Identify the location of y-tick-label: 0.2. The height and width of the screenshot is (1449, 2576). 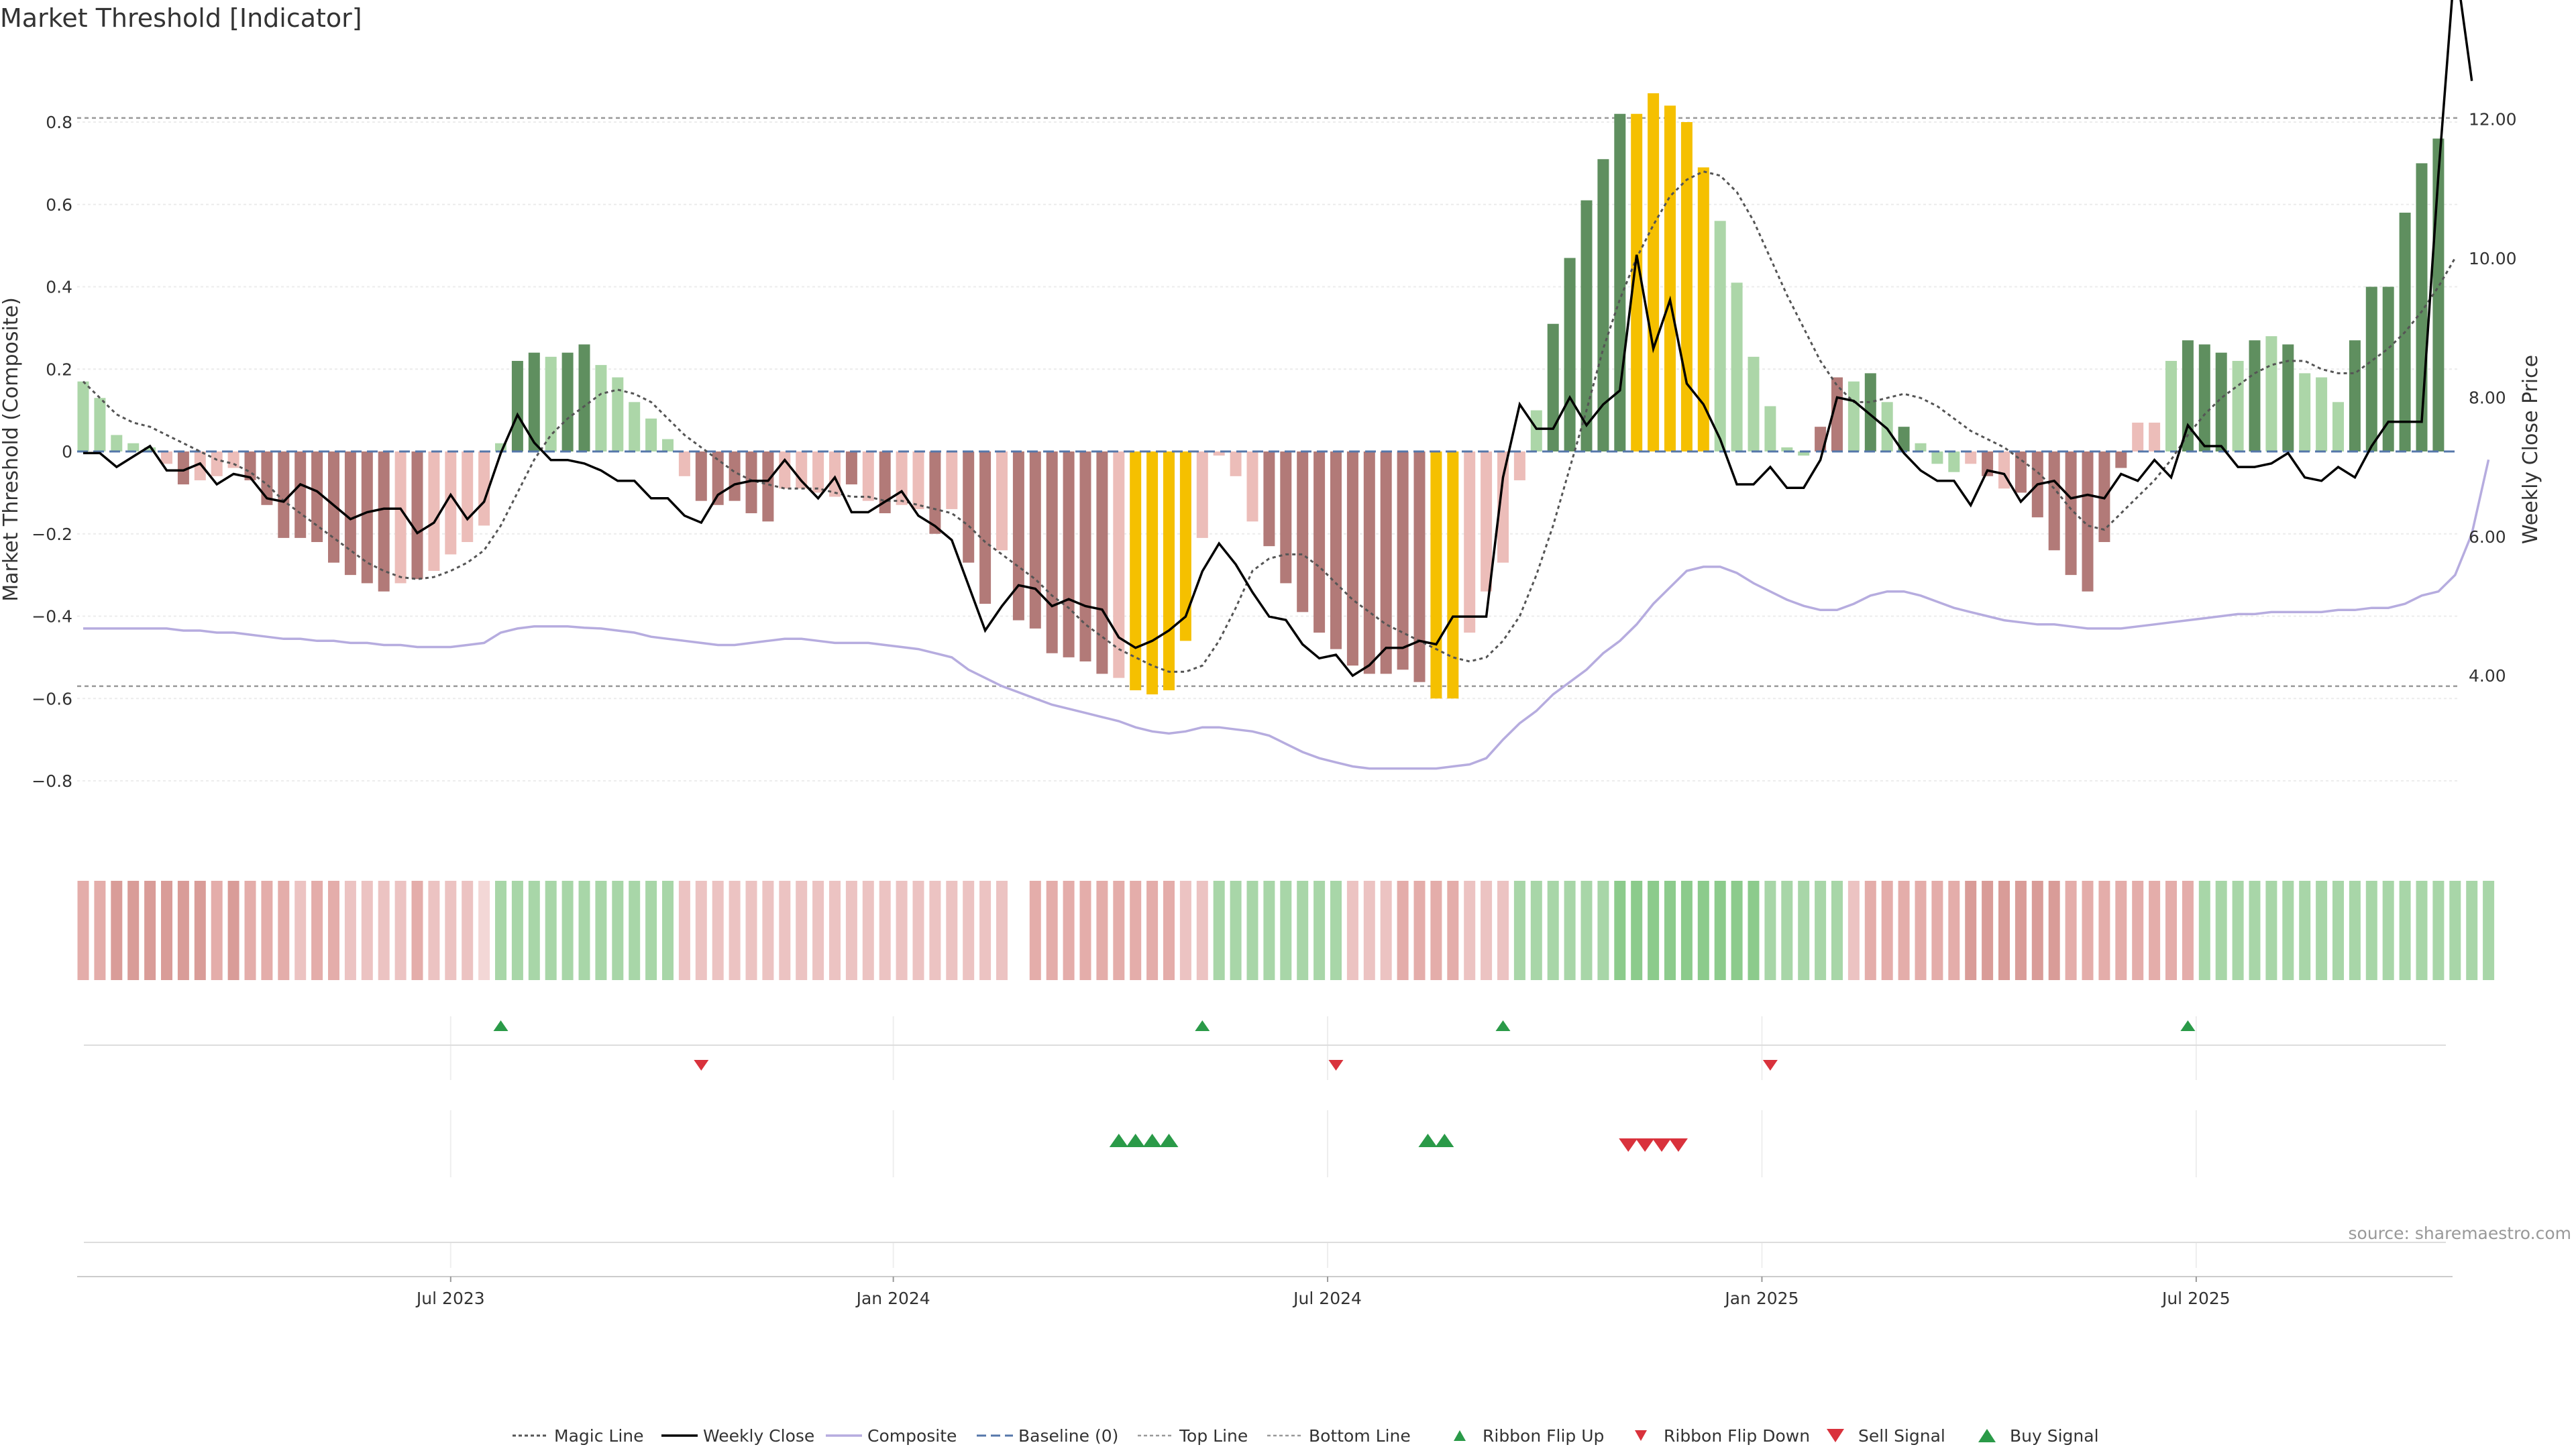
(59, 369).